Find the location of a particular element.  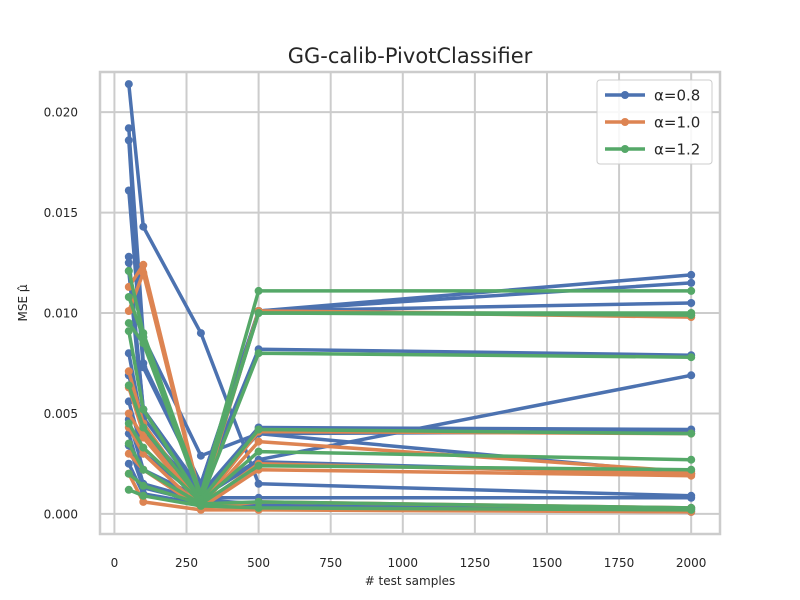

legend-label: α=1.2 is located at coordinates (677, 150).